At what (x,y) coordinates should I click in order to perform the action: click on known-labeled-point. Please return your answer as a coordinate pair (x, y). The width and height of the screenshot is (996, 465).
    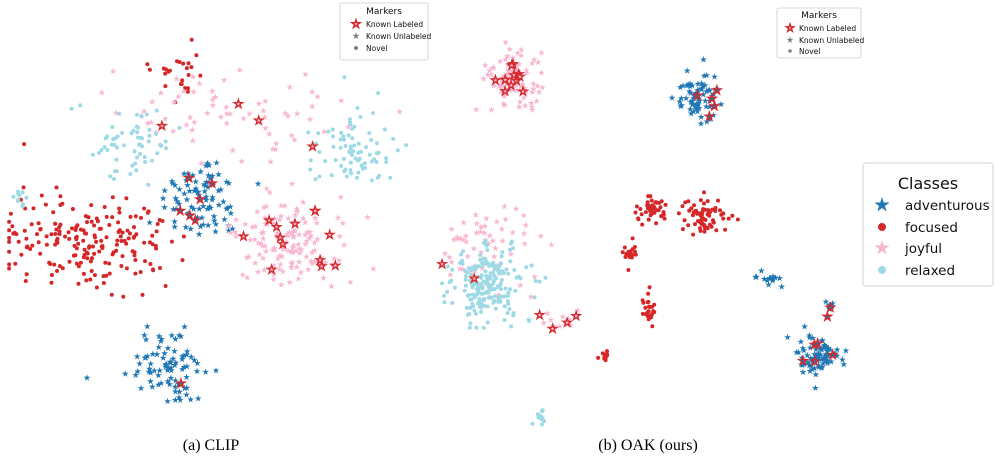
    Looking at the image, I should click on (238, 104).